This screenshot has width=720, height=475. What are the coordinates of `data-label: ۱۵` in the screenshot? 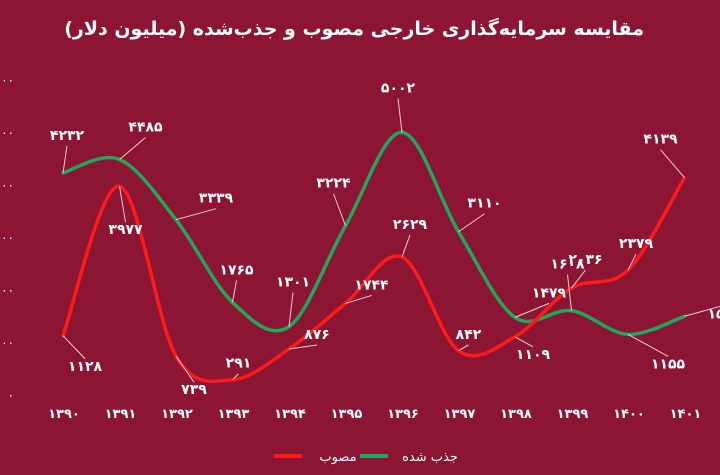 It's located at (713, 314).